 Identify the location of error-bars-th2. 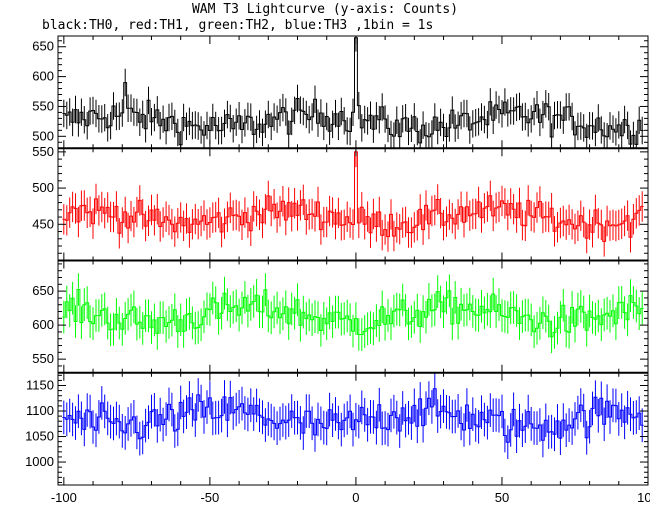
(353, 313).